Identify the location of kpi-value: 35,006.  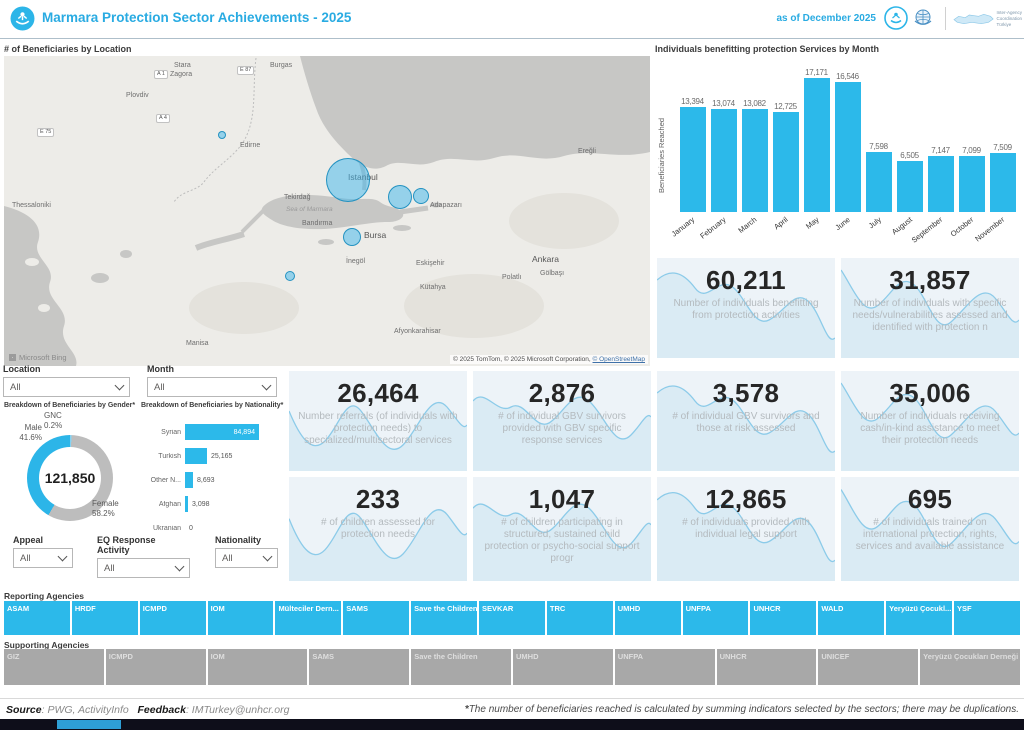
(930, 393).